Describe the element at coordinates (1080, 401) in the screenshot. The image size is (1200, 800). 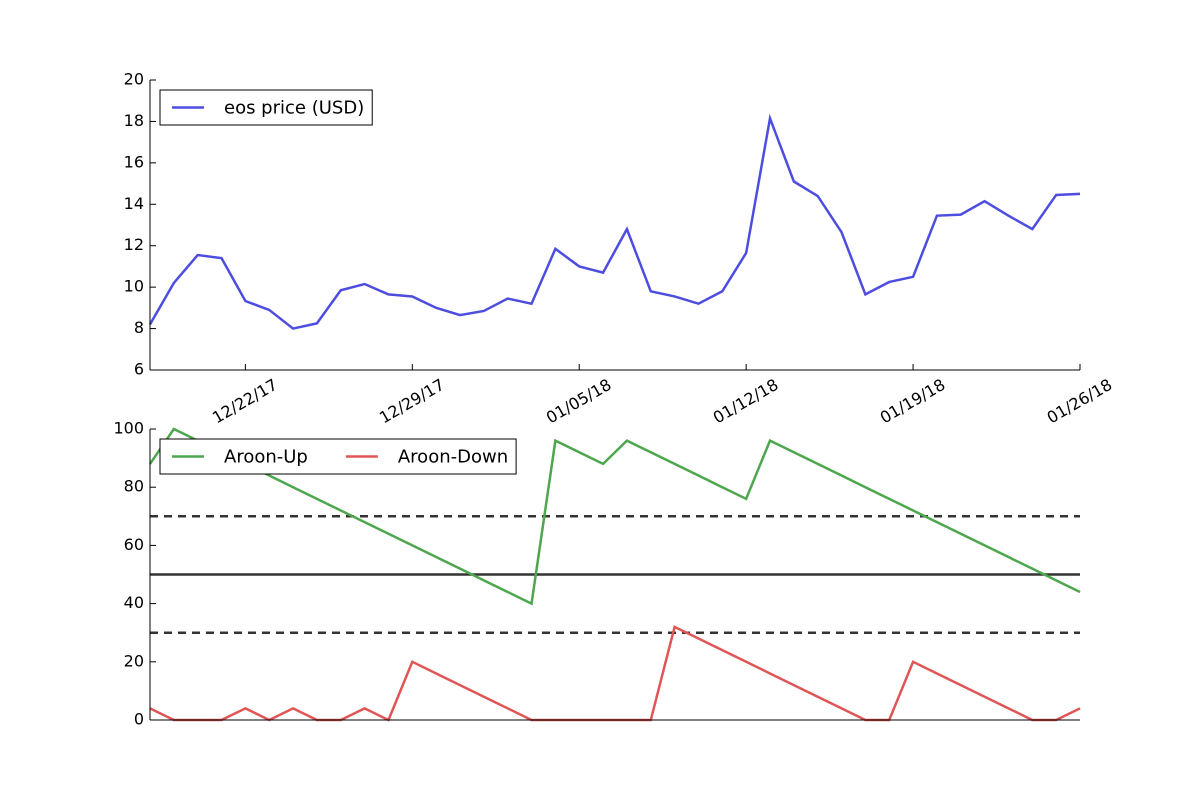
I see `x-tick-label: 01/26/18` at that location.